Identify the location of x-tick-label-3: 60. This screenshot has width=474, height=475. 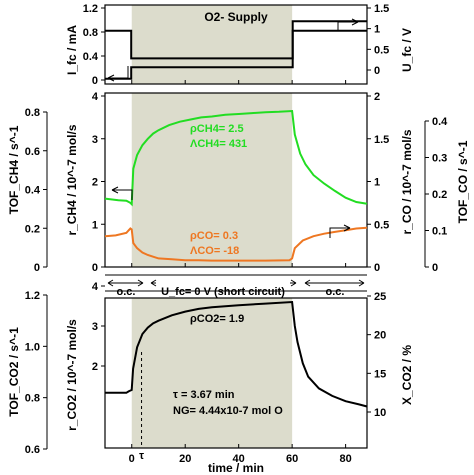
(292, 459).